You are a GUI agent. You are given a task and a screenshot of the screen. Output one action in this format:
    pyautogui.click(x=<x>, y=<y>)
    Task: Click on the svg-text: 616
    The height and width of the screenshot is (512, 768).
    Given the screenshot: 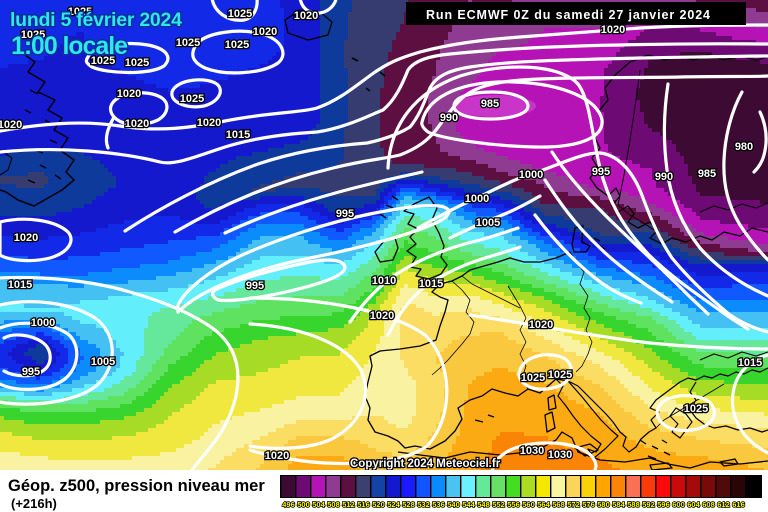 What is the action you would take?
    pyautogui.click(x=738, y=504)
    